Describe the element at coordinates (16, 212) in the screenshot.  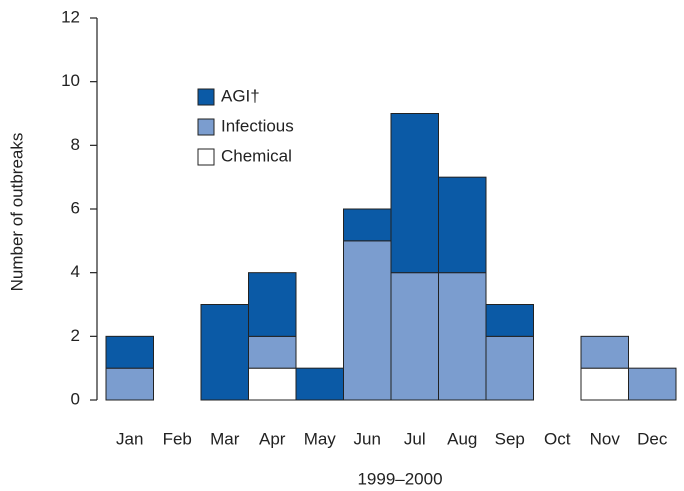
I see `y-axis-label: Number of outbreaks` at that location.